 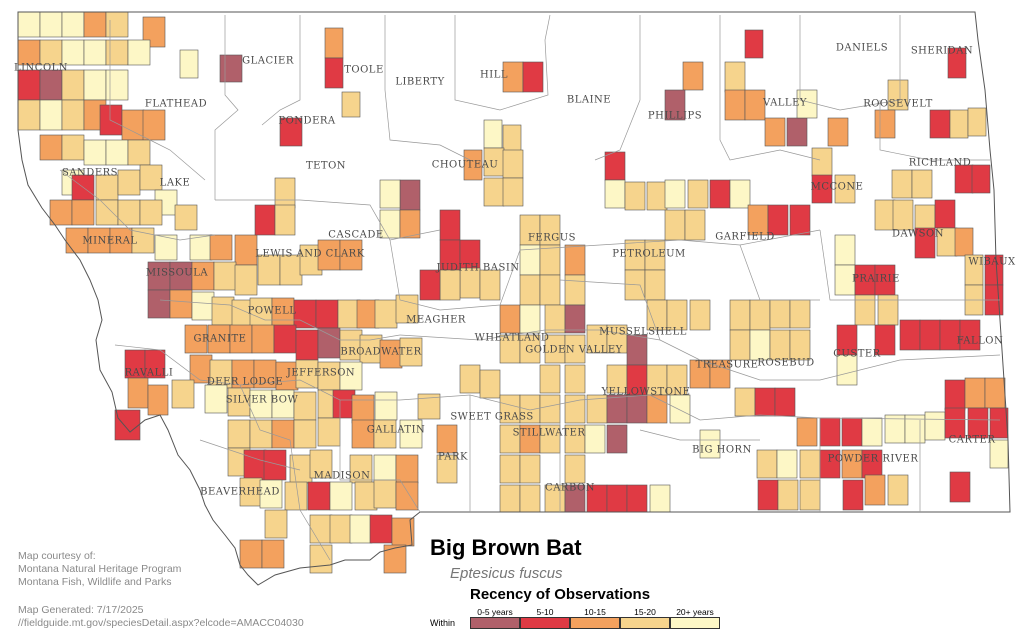 I want to click on county-label: BROADWATER, so click(x=381, y=352).